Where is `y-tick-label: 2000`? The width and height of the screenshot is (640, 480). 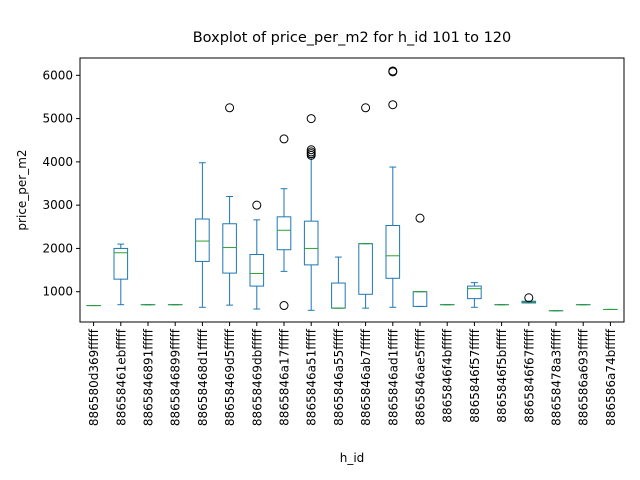
y-tick-label: 2000 is located at coordinates (57, 248).